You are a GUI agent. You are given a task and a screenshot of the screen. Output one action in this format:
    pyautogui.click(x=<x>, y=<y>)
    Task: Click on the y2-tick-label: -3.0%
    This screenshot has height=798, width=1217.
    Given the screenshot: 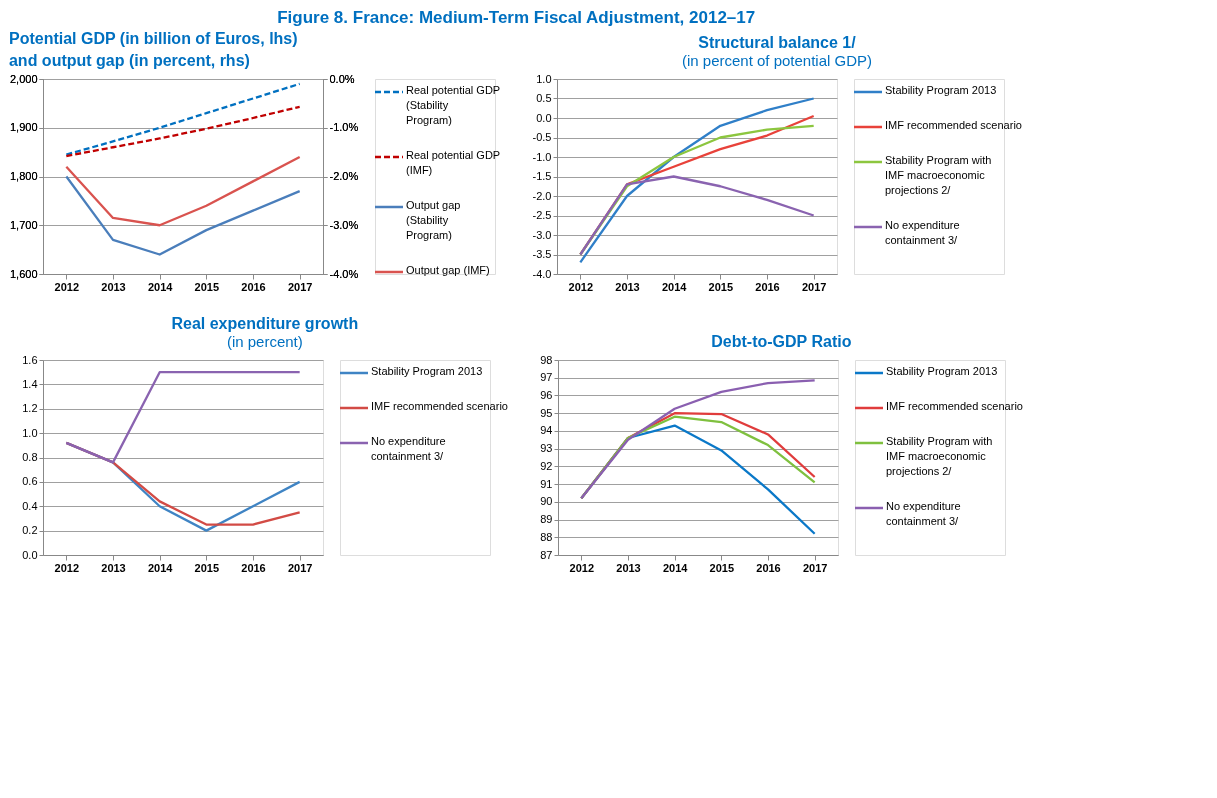 What is the action you would take?
    pyautogui.click(x=344, y=224)
    